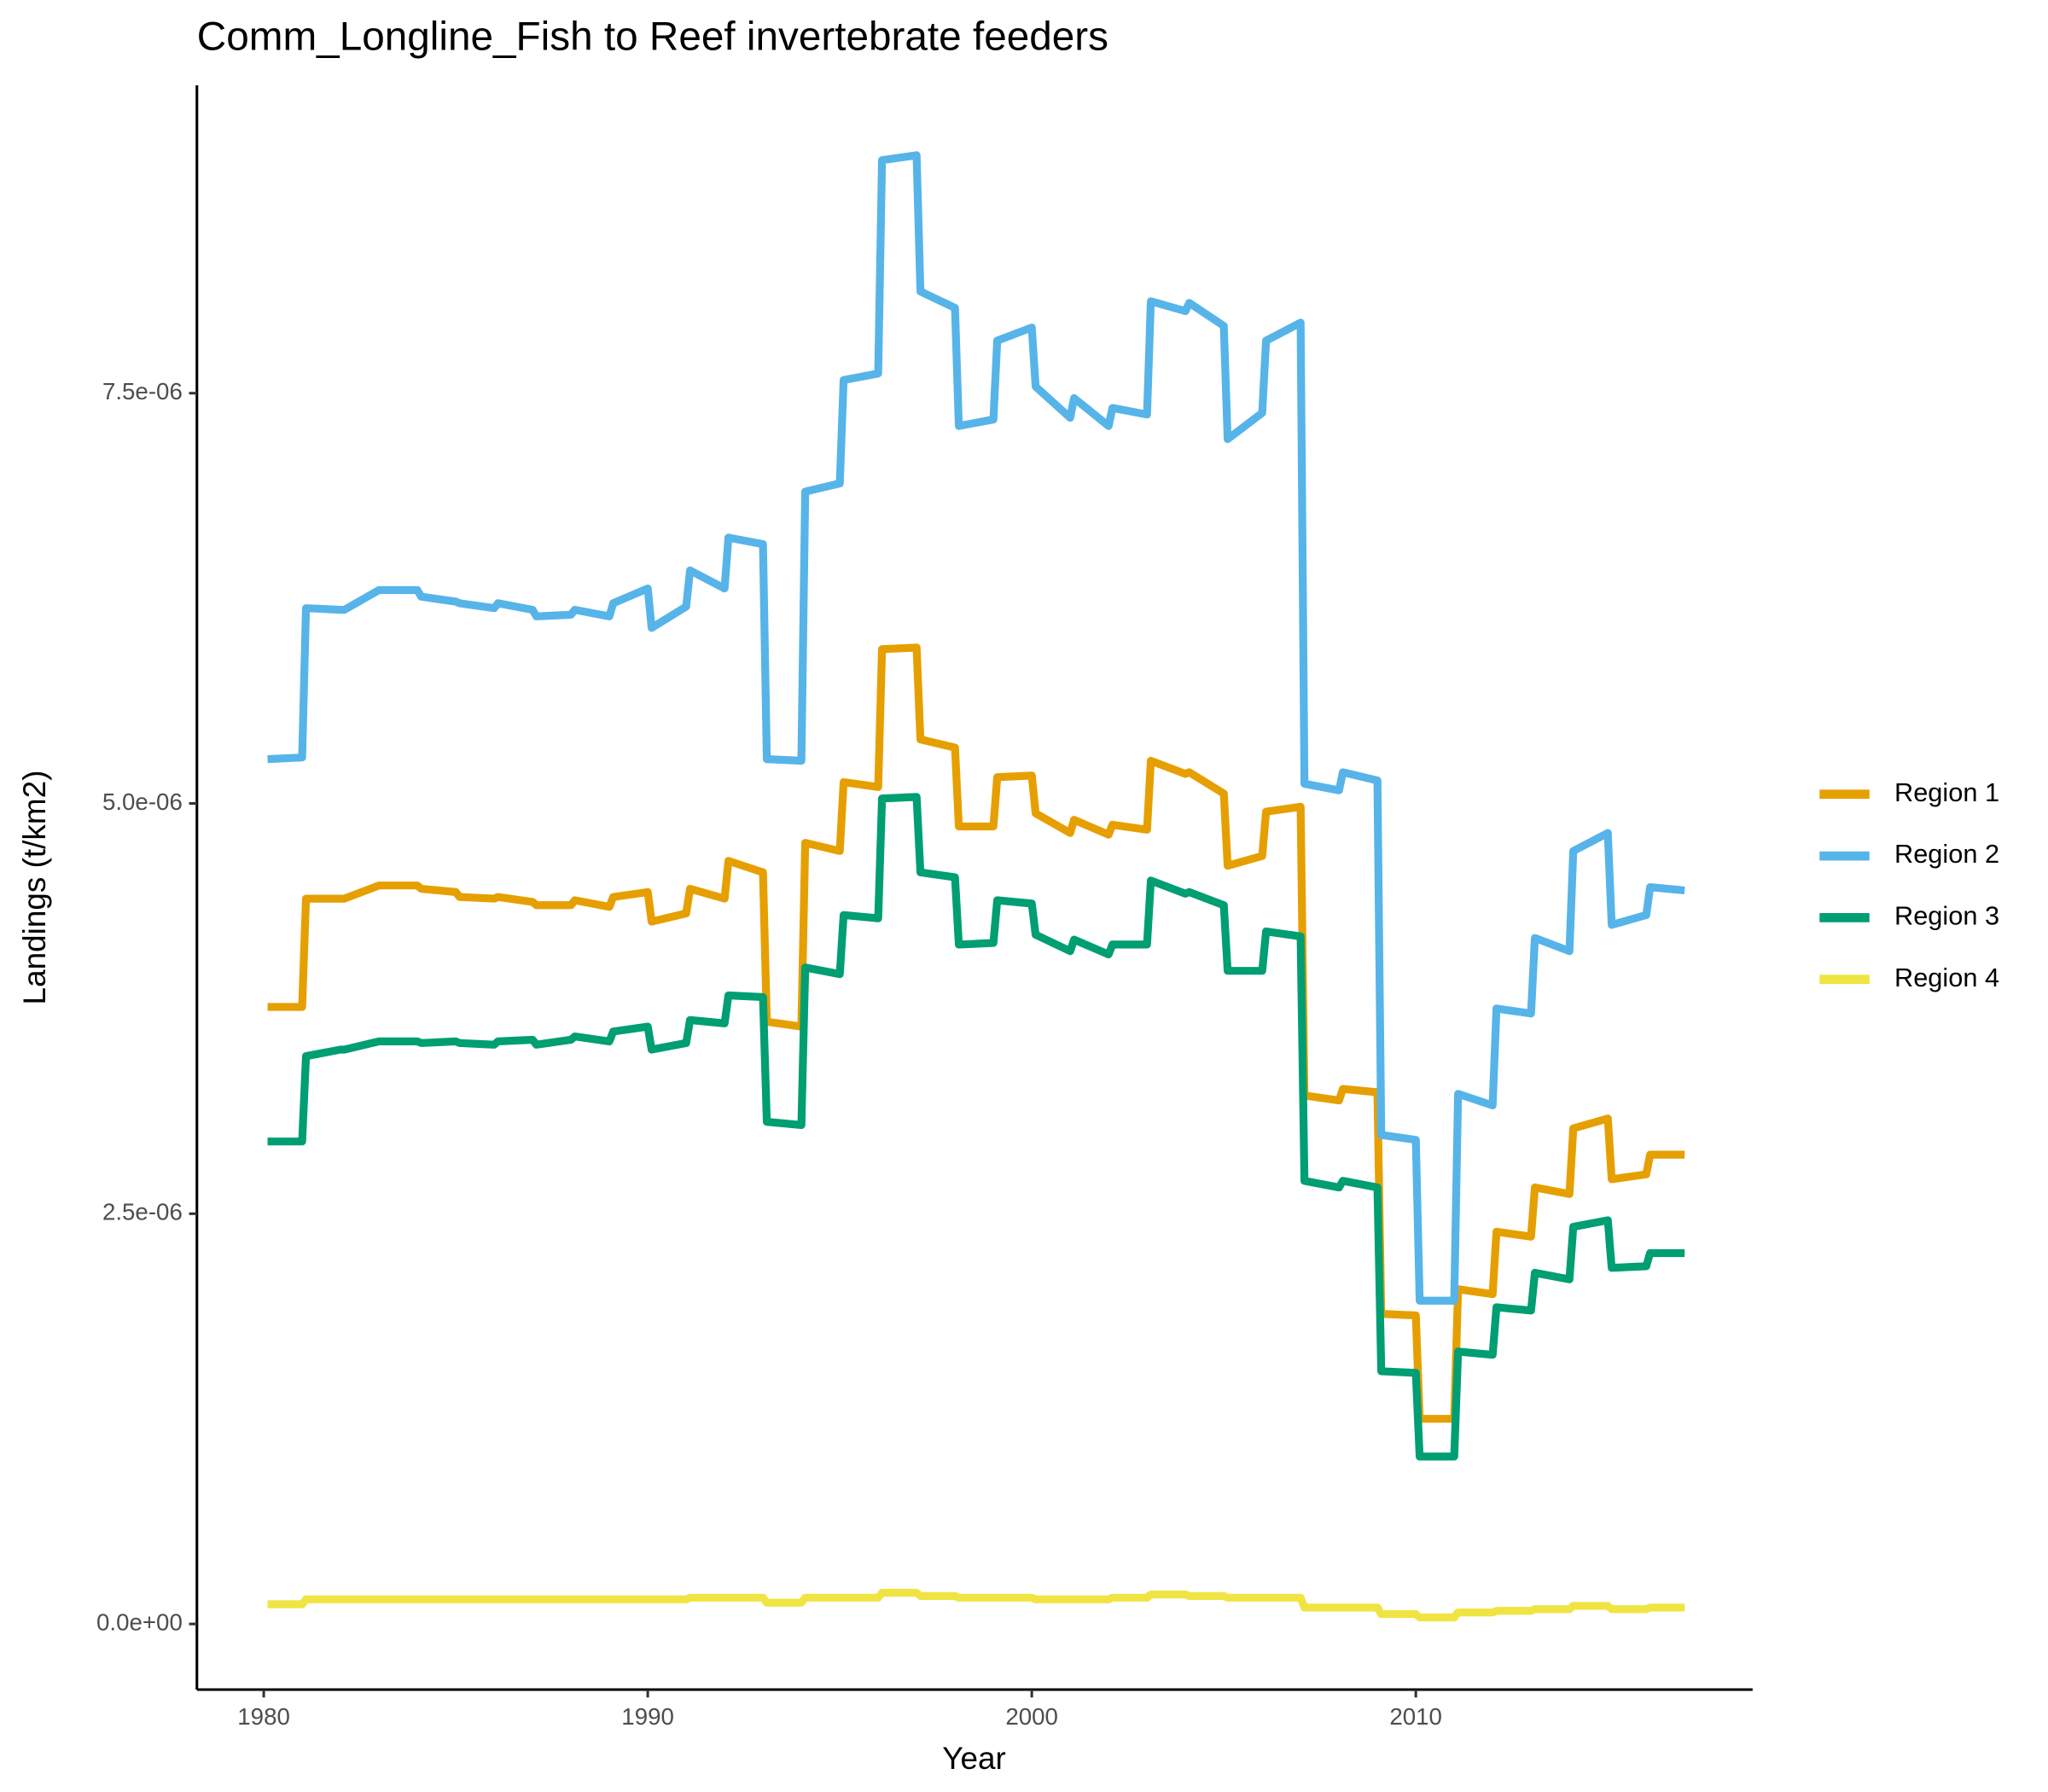  I want to click on legend-label: Region 3, so click(1947, 916).